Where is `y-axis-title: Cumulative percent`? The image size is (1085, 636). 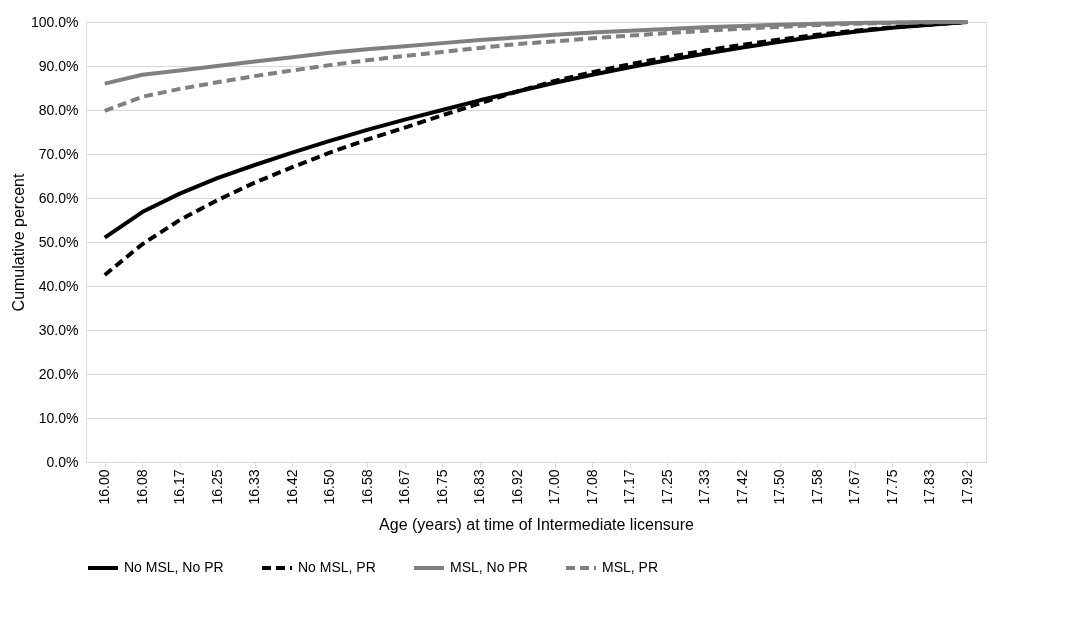 y-axis-title: Cumulative percent is located at coordinates (19, 242).